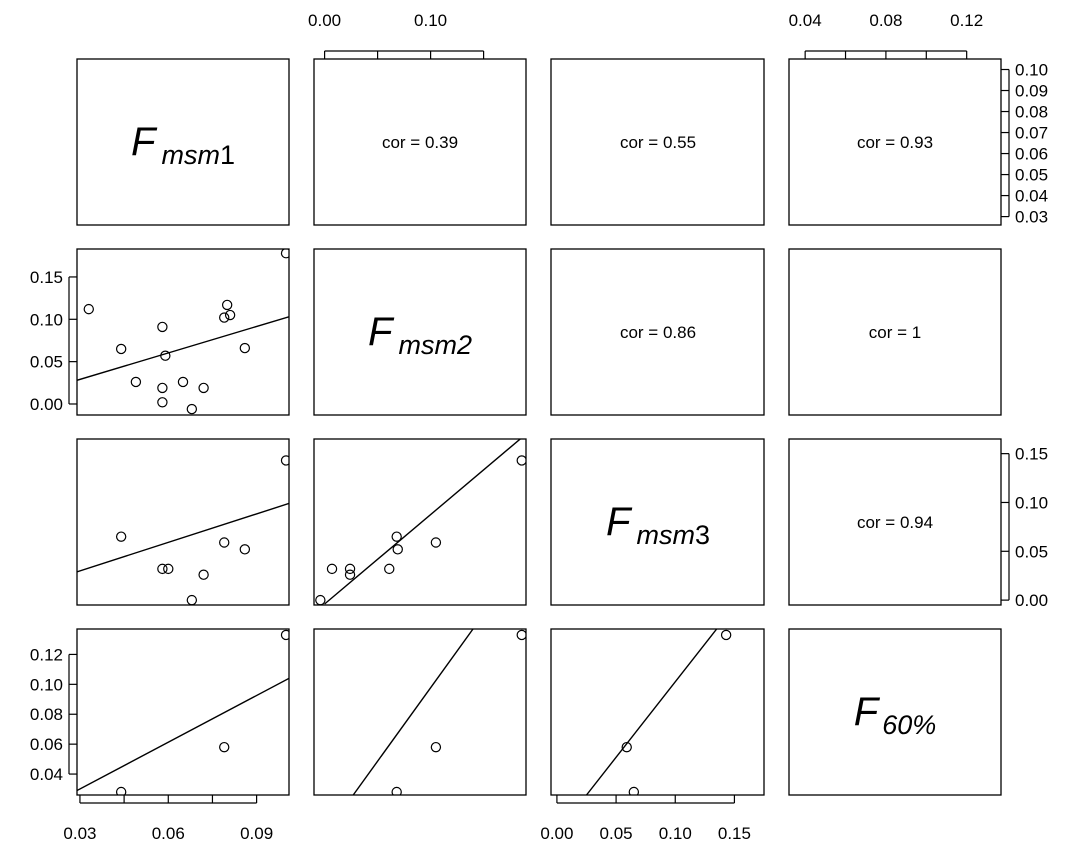 This screenshot has height=849, width=1075. I want to click on correlation-label-1-2: cor = 0.39, so click(420, 142).